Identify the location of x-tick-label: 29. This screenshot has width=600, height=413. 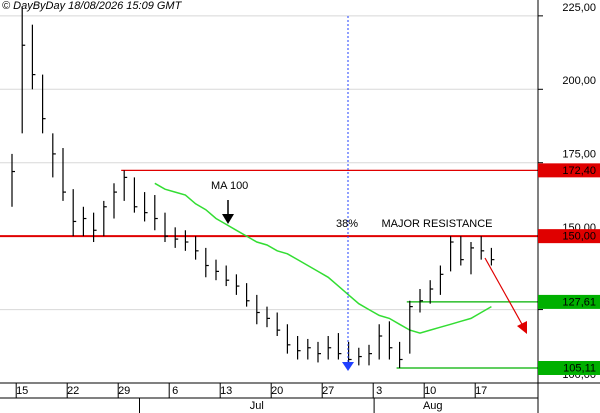
(124, 391).